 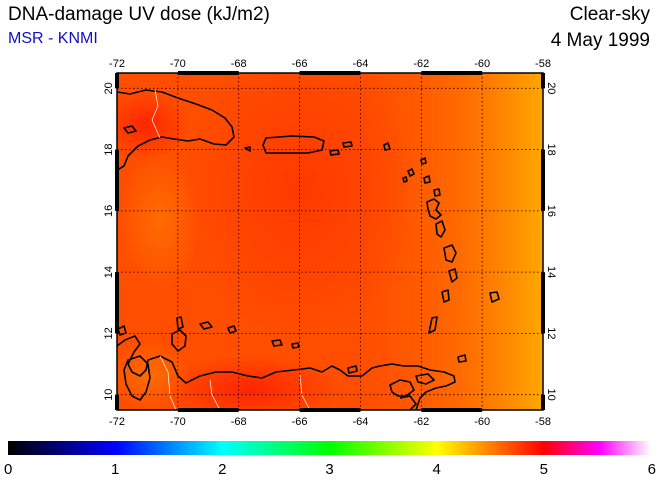 What do you see at coordinates (139, 14) in the screenshot?
I see `map-title: DNA-damage UV dose (kJ/m2)` at bounding box center [139, 14].